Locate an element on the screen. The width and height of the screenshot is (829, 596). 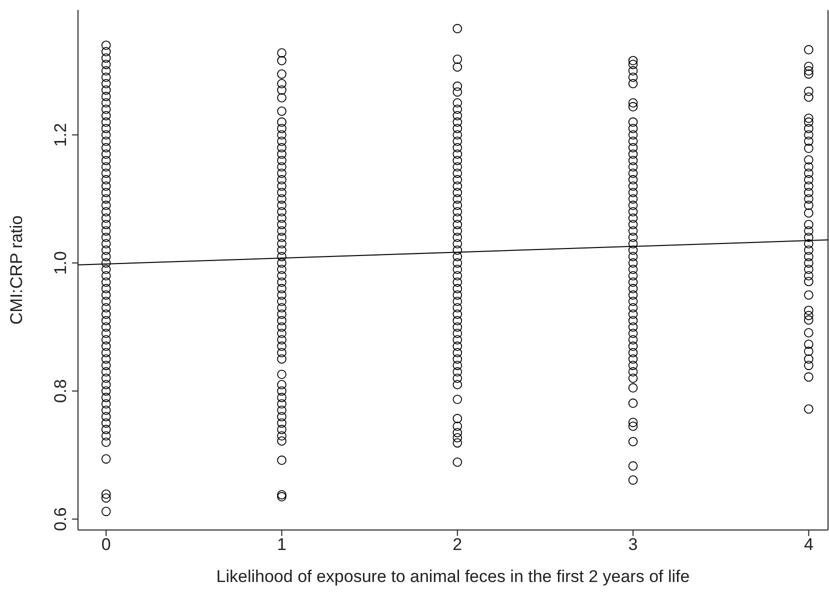
x-tick-label: 4 is located at coordinates (809, 544).